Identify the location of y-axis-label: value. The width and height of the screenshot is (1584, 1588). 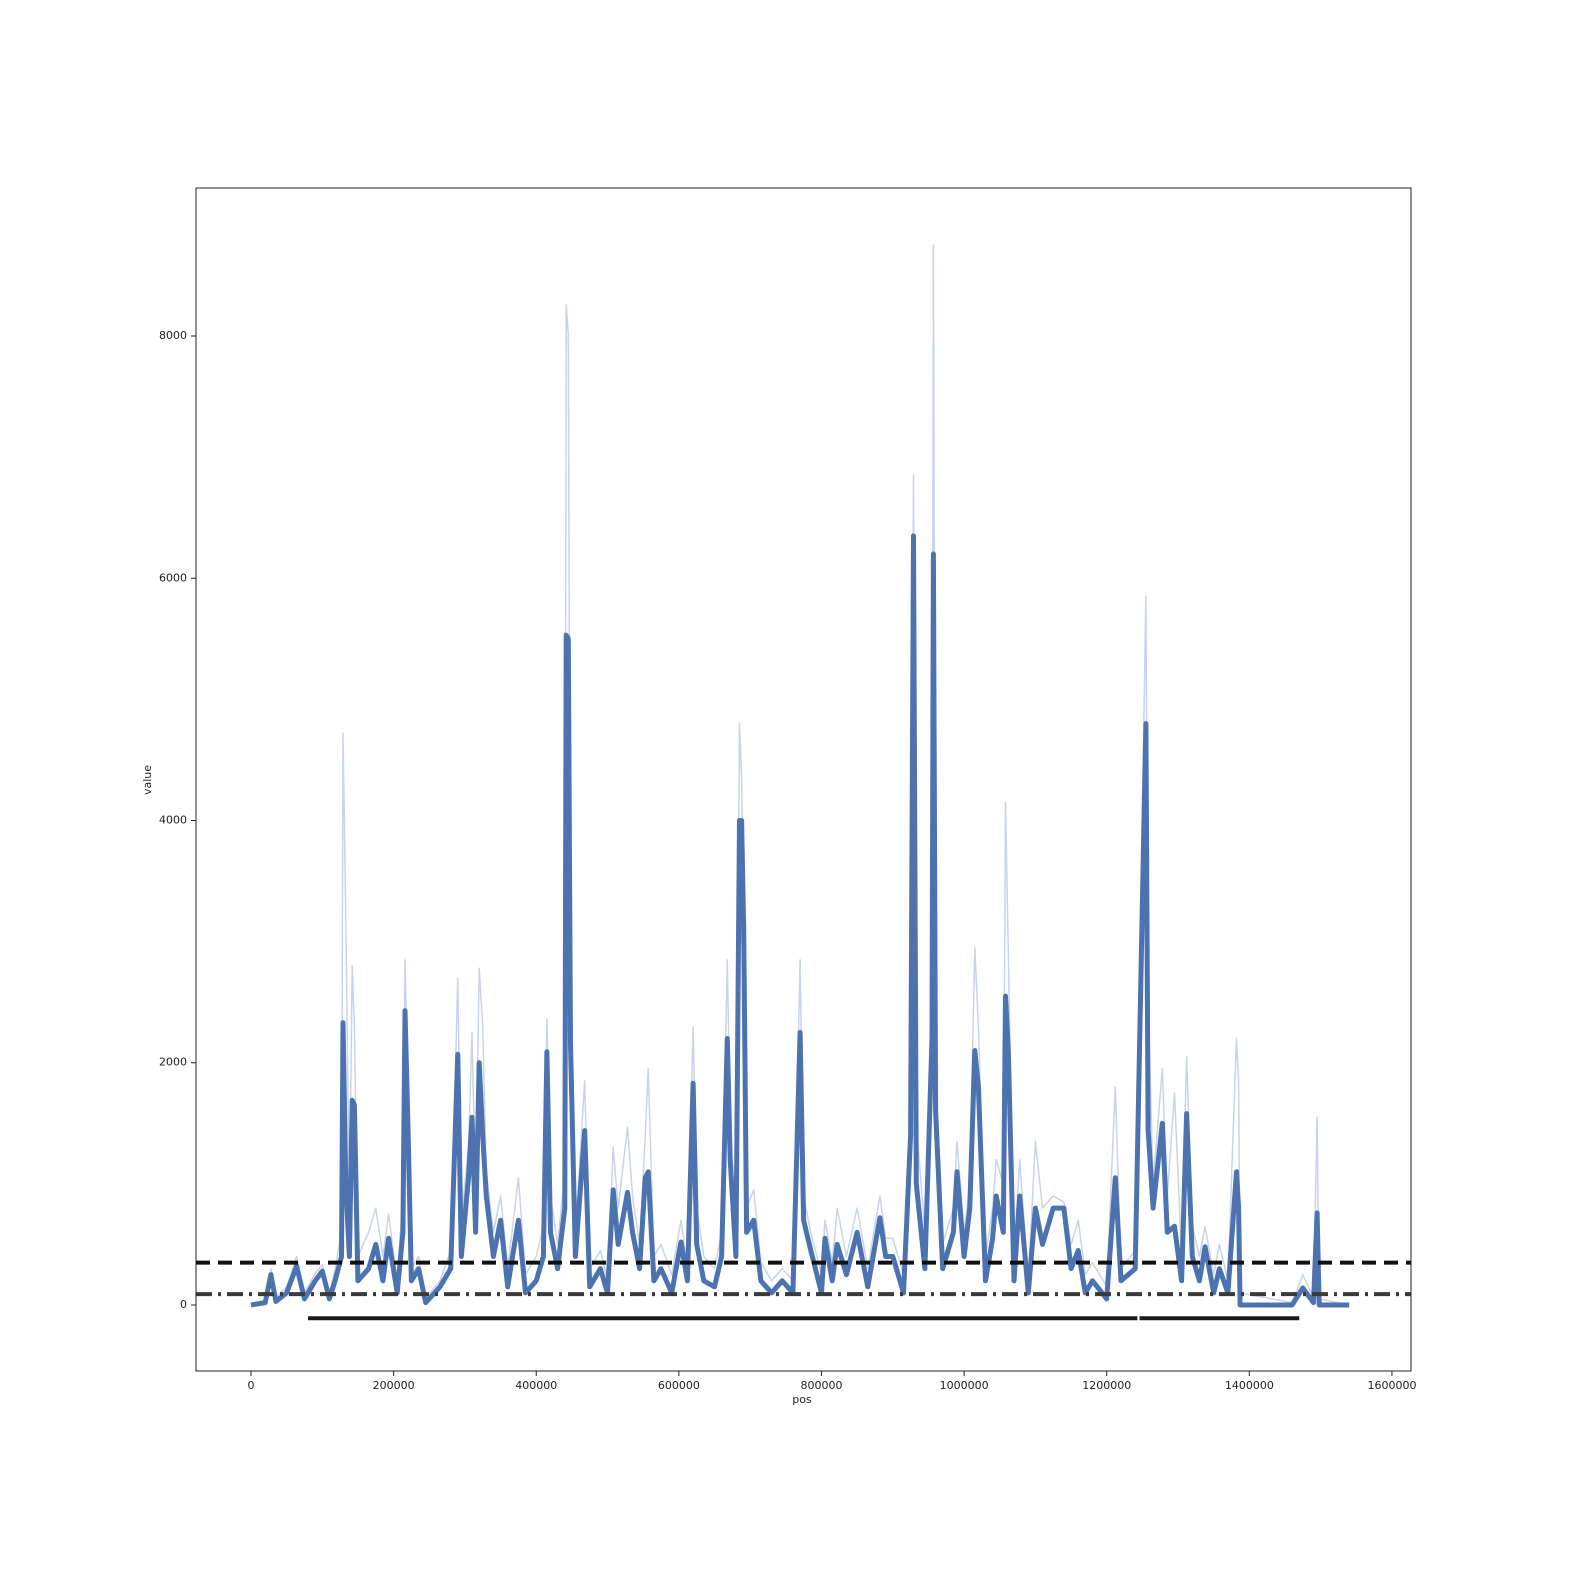
(147, 780).